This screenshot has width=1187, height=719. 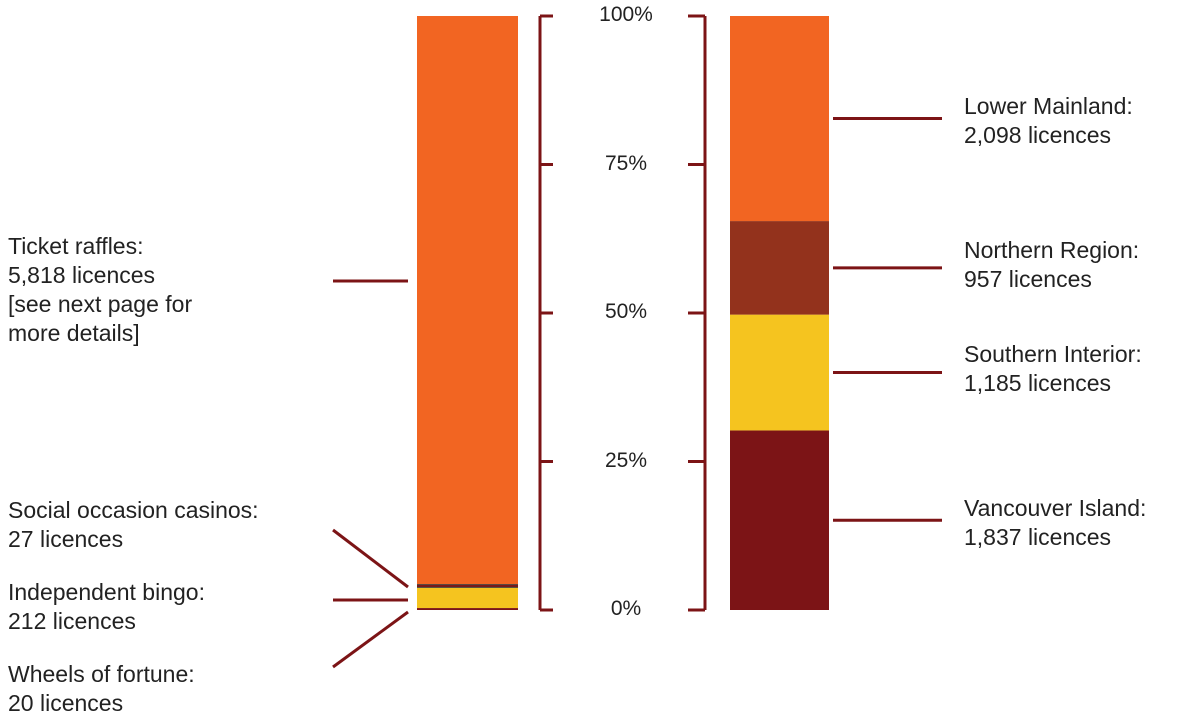 What do you see at coordinates (467, 300) in the screenshot?
I see `left-bar-segment-raffles` at bounding box center [467, 300].